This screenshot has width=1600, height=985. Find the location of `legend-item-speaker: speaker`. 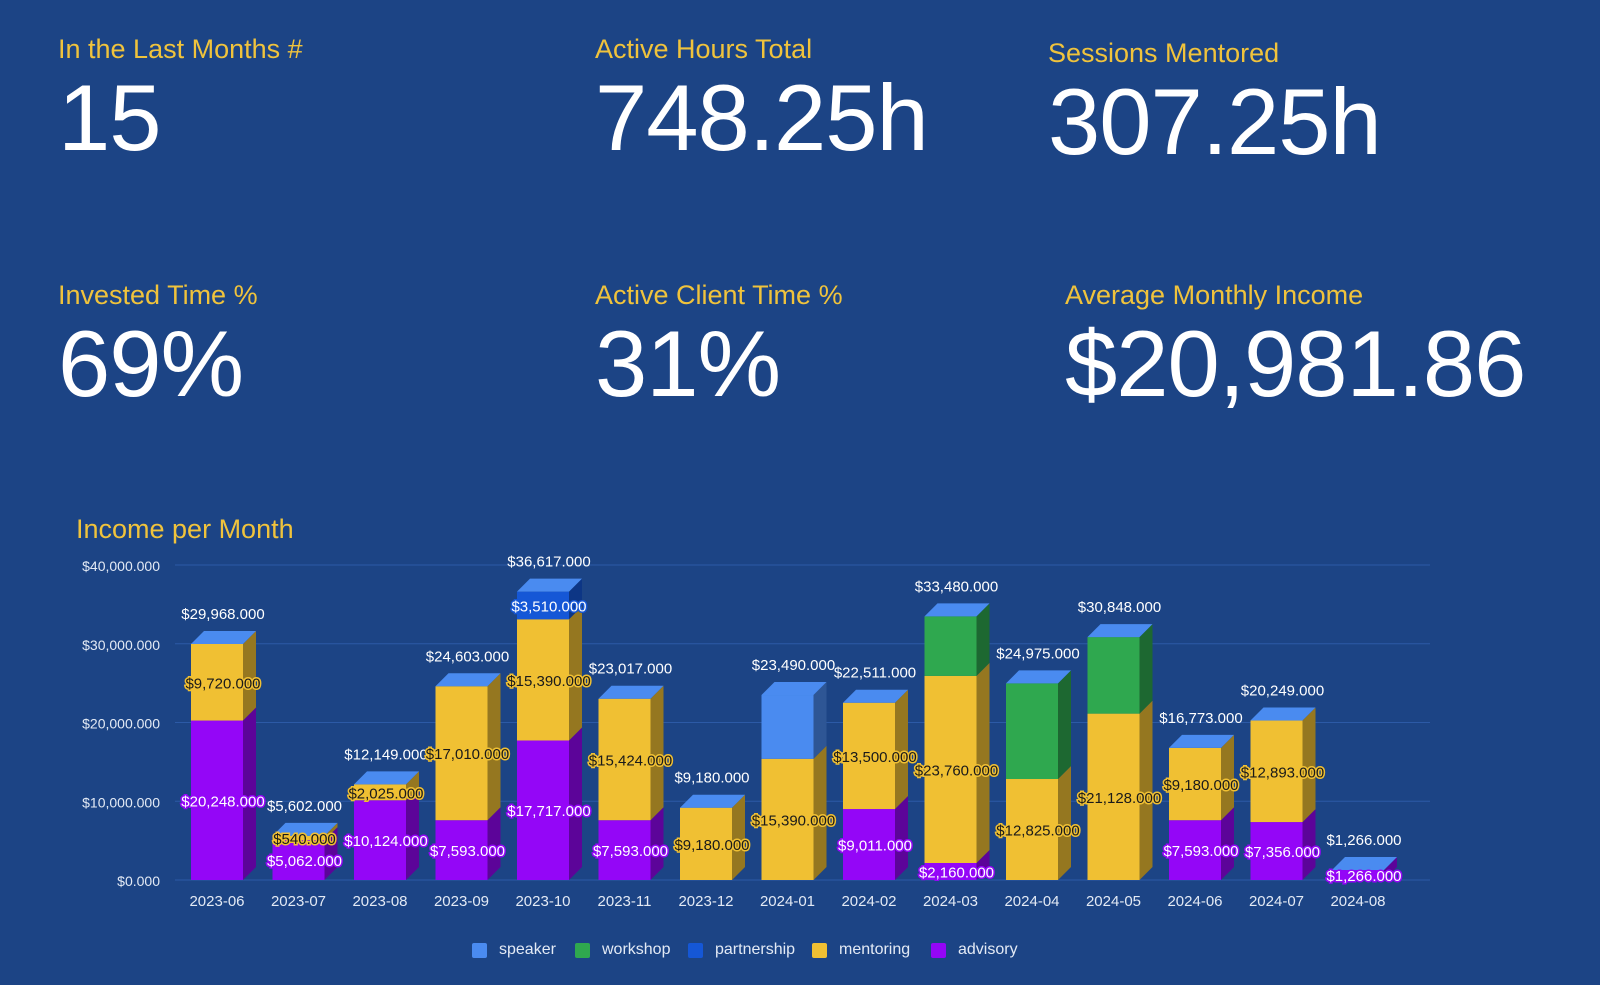

legend-item-speaker: speaker is located at coordinates (514, 950).